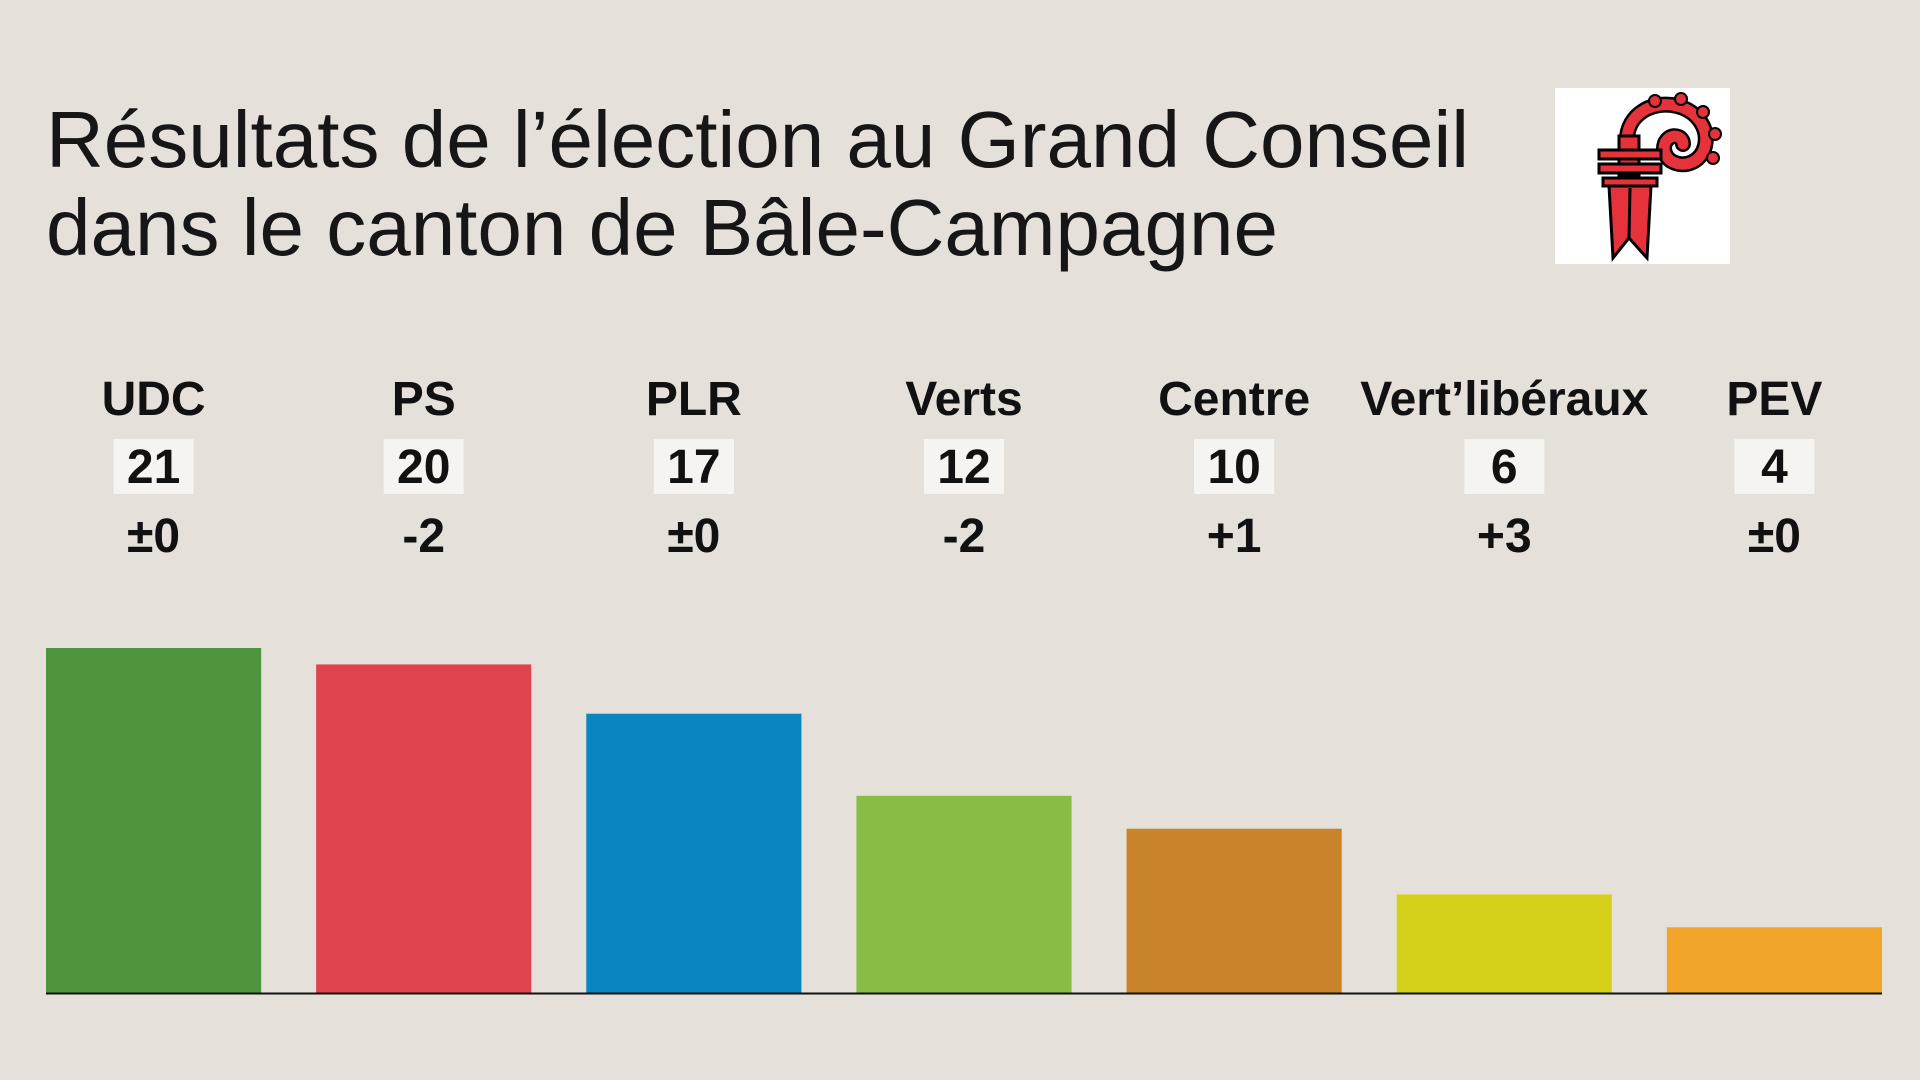 Image resolution: width=1920 pixels, height=1080 pixels. What do you see at coordinates (662, 227) in the screenshot?
I see `title-line-2: dans le canton de Bâle-Campagne` at bounding box center [662, 227].